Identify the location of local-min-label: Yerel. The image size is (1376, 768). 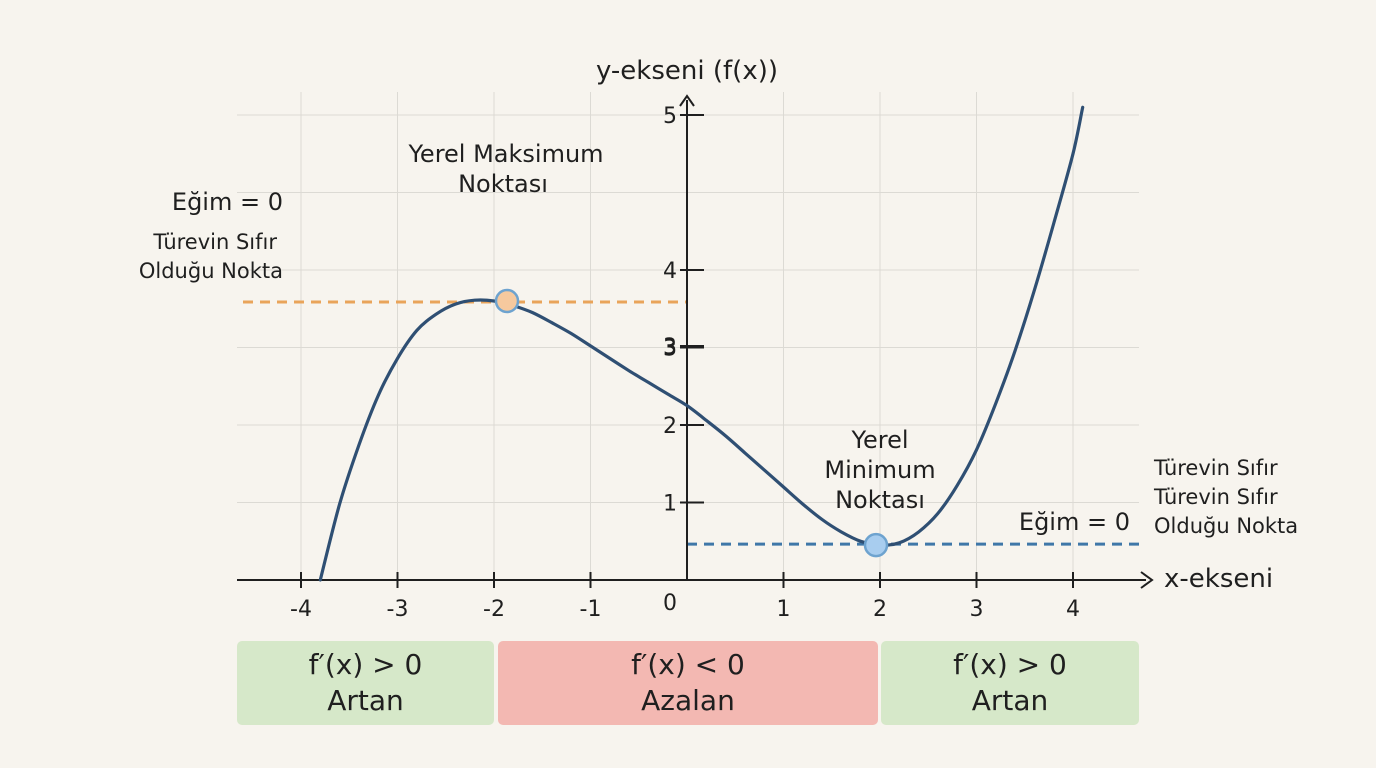
(879, 440).